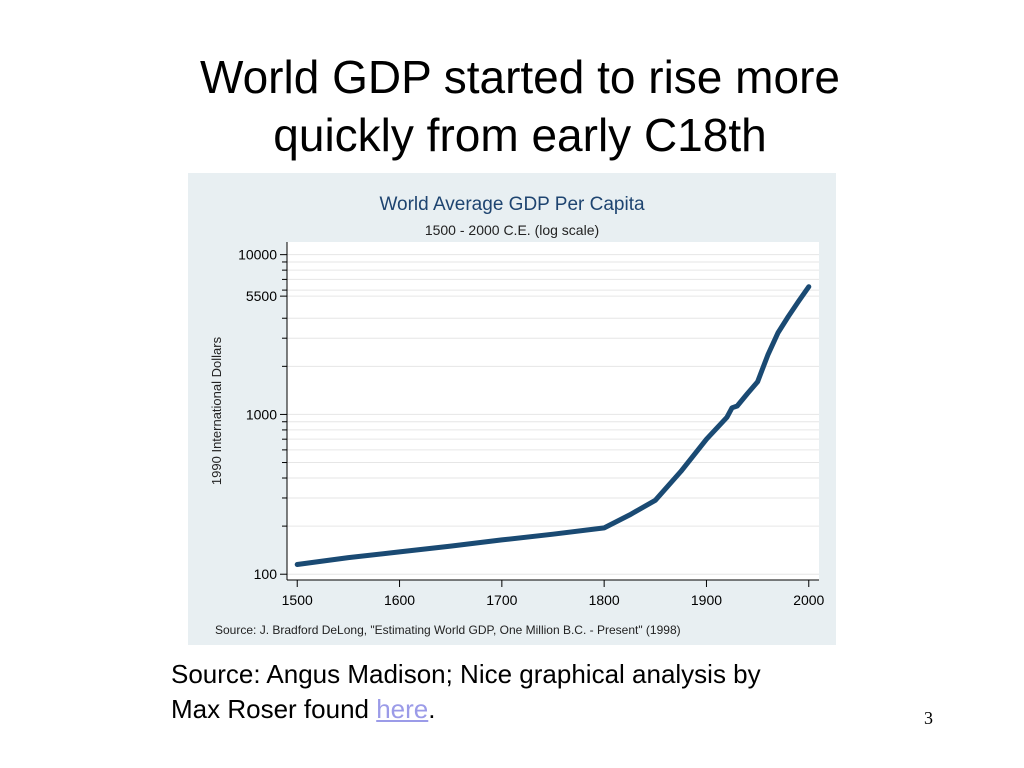  Describe the element at coordinates (297, 600) in the screenshot. I see `x-tick-label: 1500` at that location.